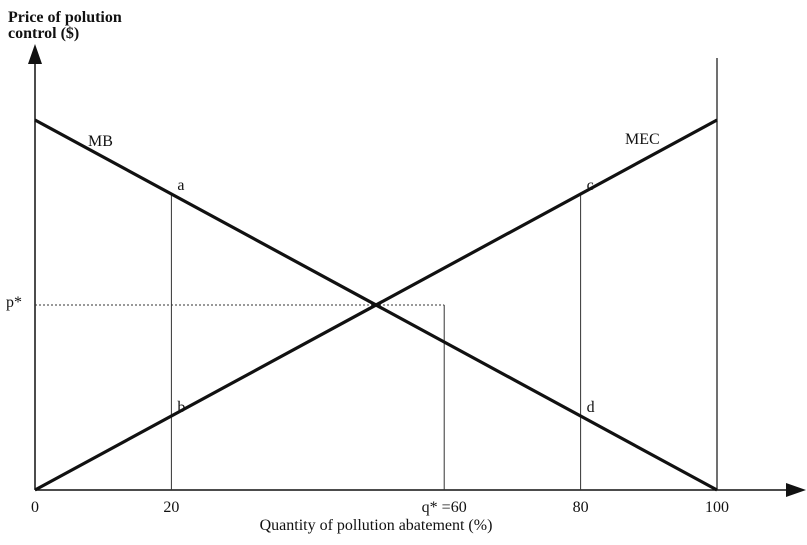 The image size is (807, 545). Describe the element at coordinates (181, 407) in the screenshot. I see `point-label-b: b` at that location.